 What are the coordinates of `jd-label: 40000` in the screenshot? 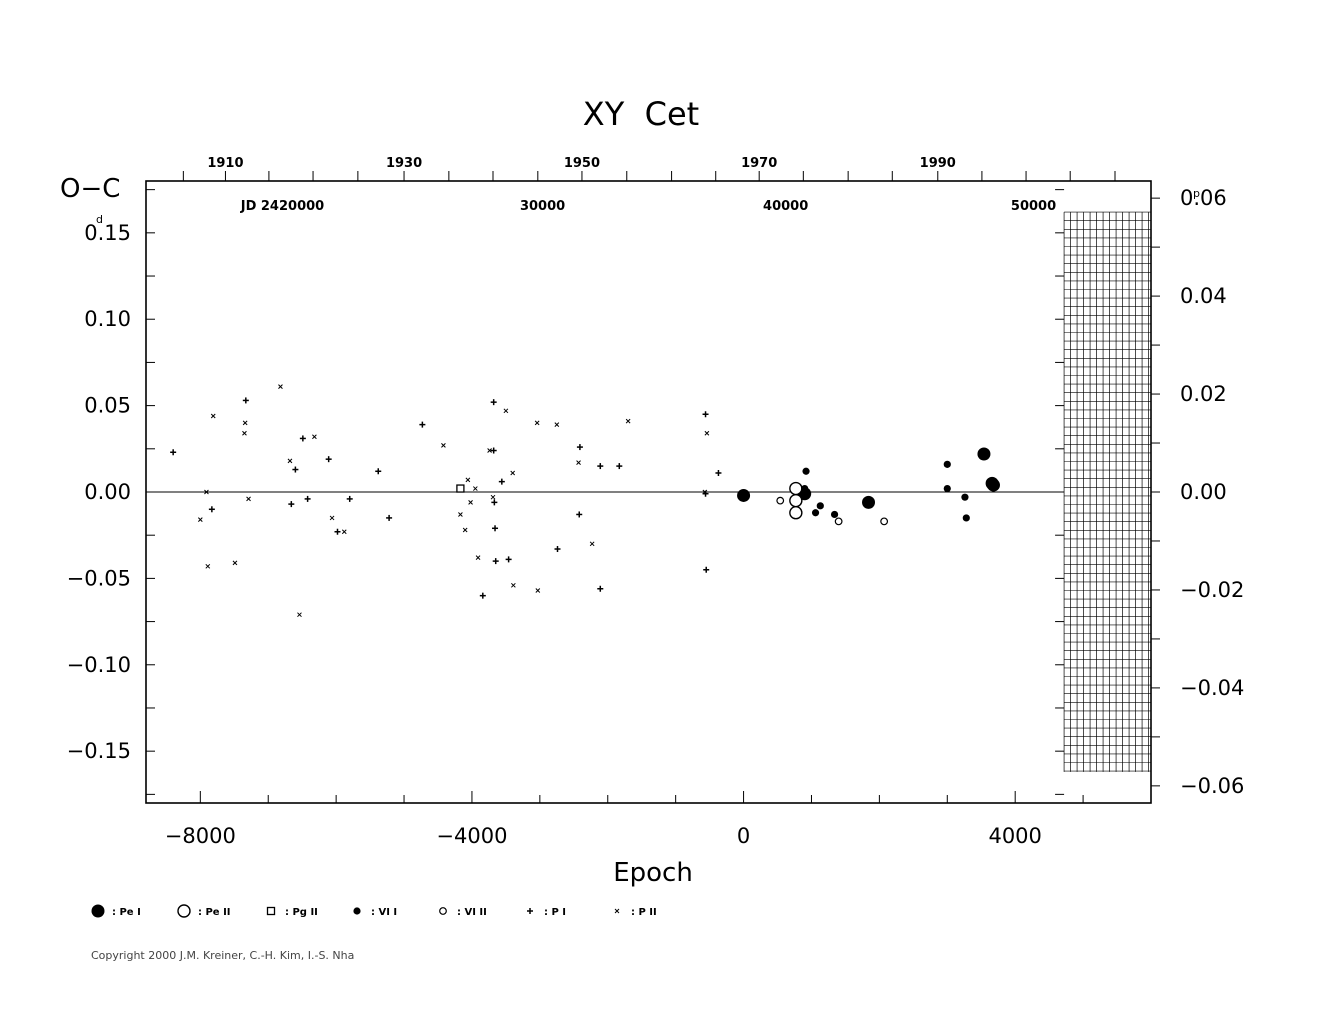 It's located at (785, 206).